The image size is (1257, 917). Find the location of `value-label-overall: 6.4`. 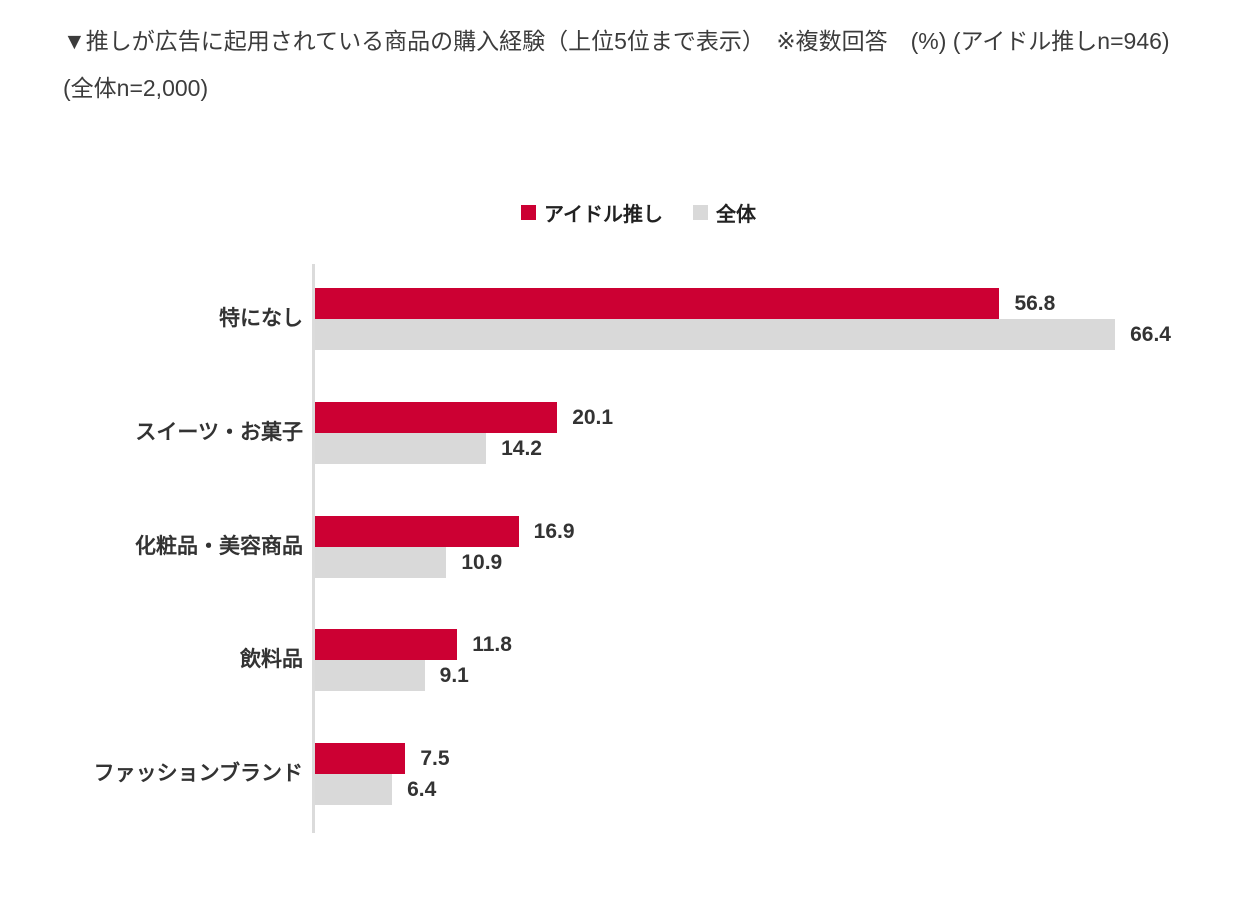

value-label-overall: 6.4 is located at coordinates (422, 790).